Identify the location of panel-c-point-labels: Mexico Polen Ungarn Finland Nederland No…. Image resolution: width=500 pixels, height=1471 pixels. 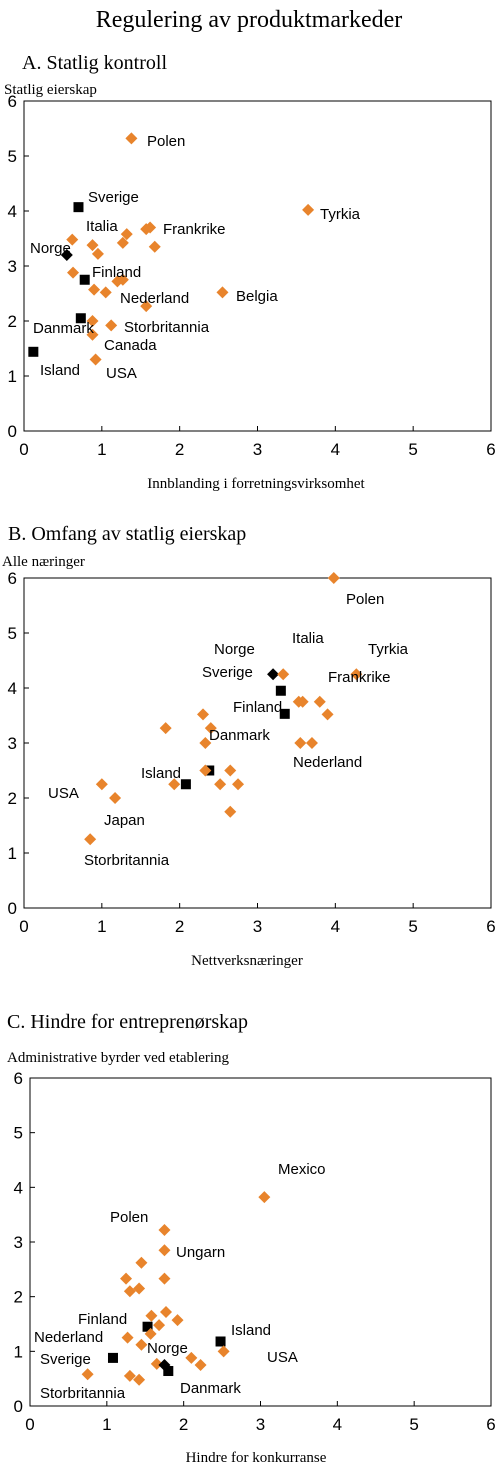
(180, 1281).